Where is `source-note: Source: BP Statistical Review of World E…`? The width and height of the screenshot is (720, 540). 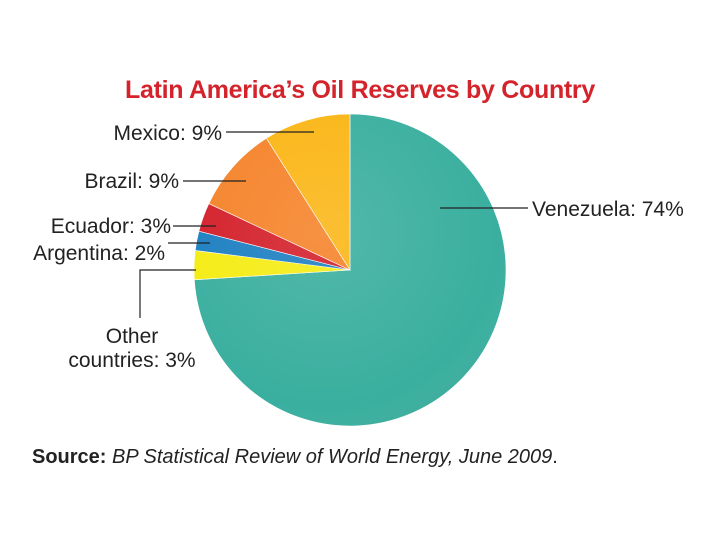 source-note: Source: BP Statistical Review of World E… is located at coordinates (295, 457).